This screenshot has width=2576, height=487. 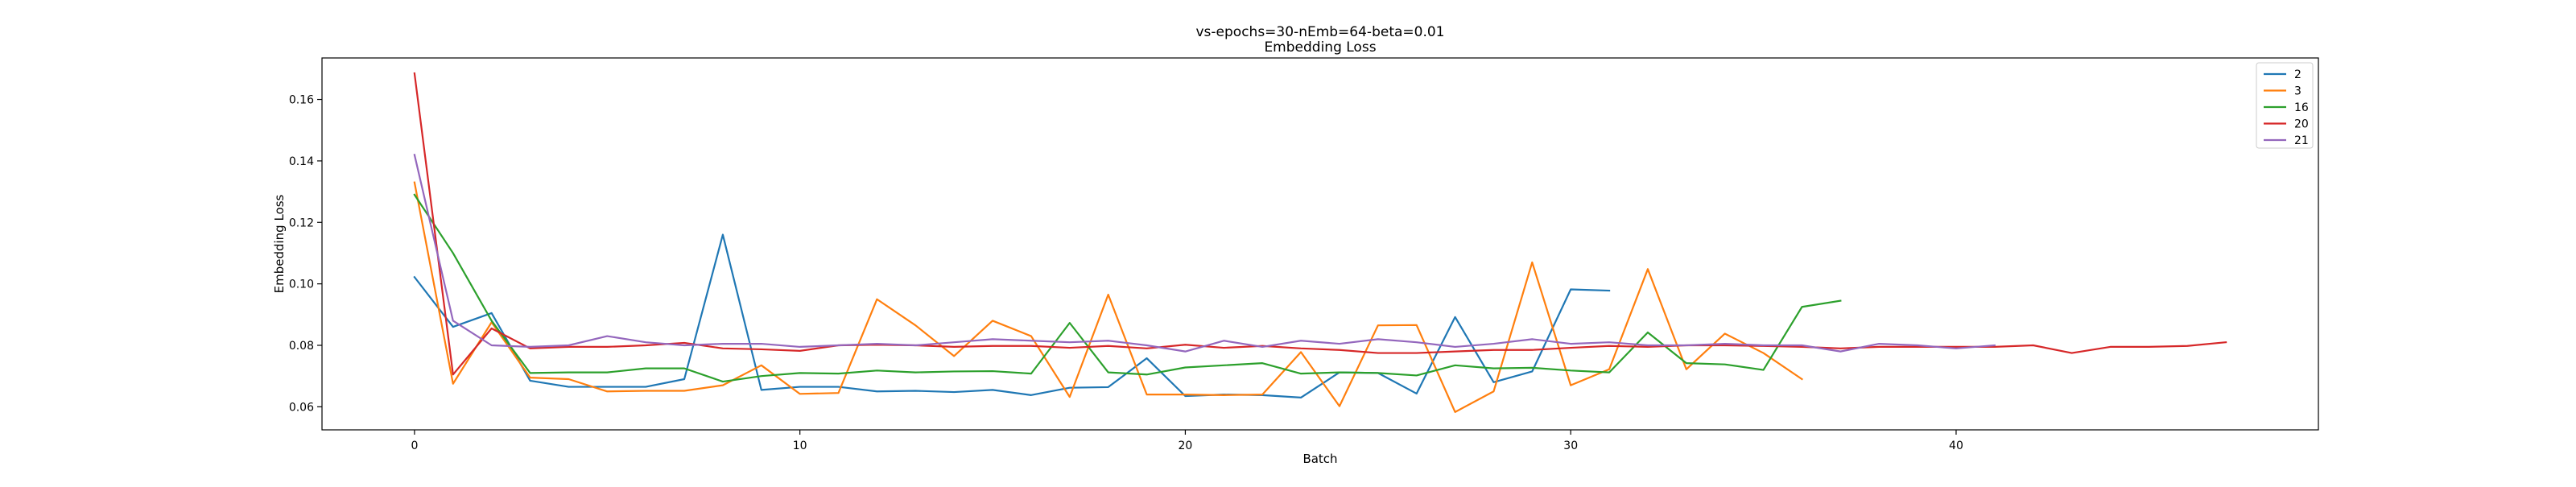 I want to click on x-tick-label: 0, so click(x=414, y=446).